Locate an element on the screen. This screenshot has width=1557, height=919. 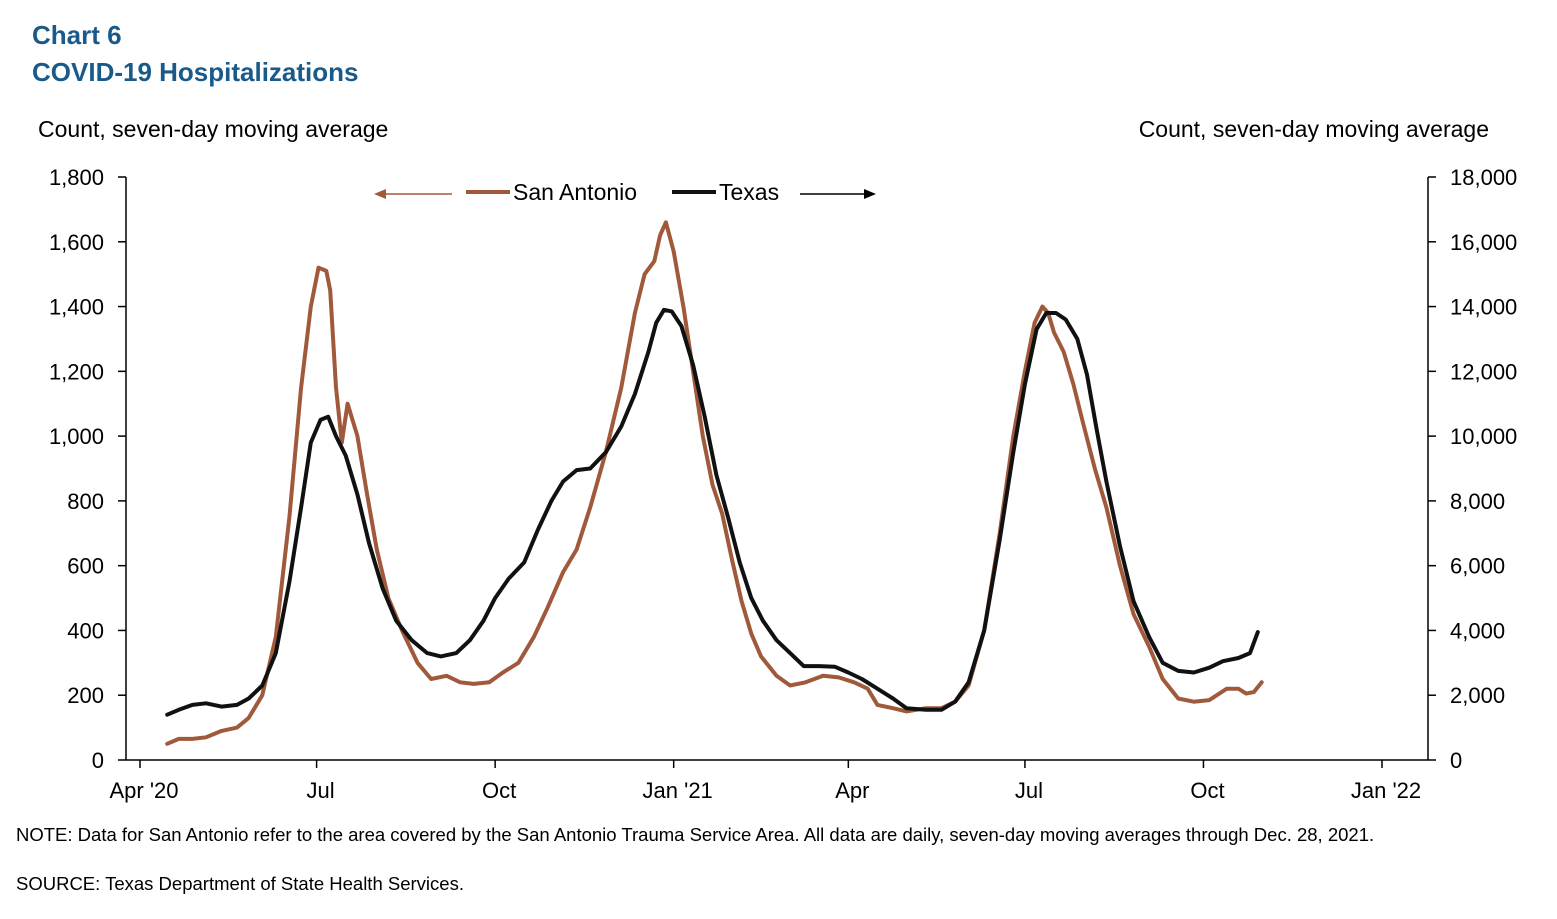
right-tick-label: 14,000 is located at coordinates (1483, 307).